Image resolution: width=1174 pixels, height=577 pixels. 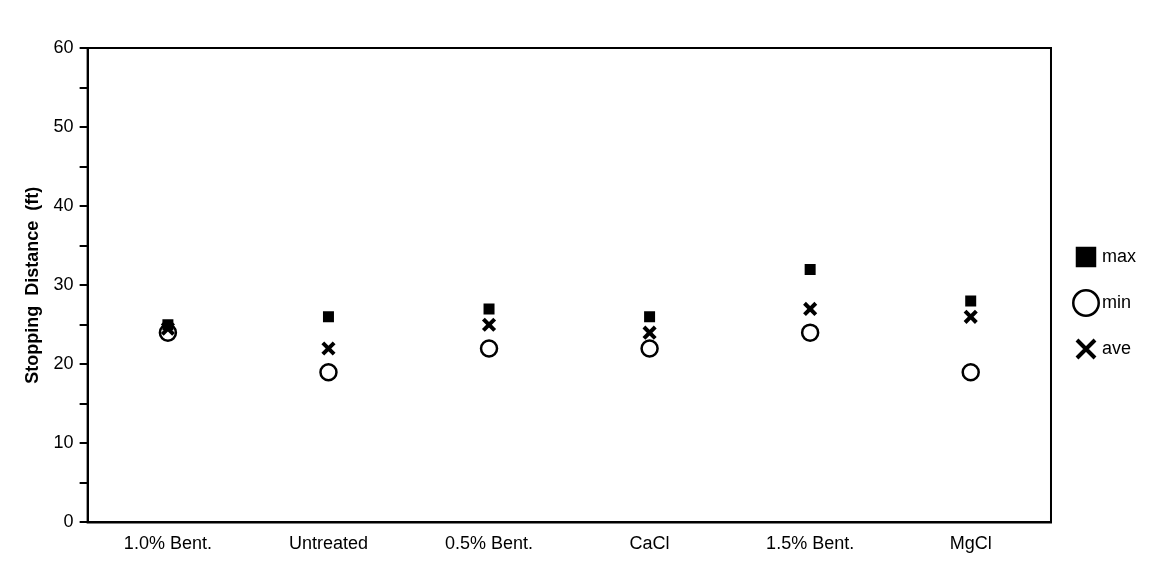 I want to click on y-axis-title: Stopping Distance (ft), so click(x=31, y=285).